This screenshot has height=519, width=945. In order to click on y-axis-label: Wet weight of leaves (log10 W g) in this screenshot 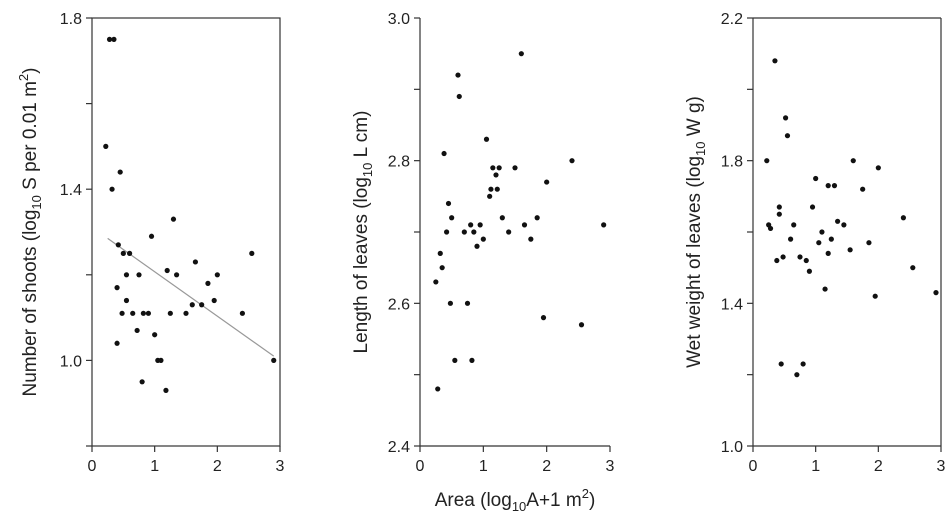, I will do `click(696, 232)`.